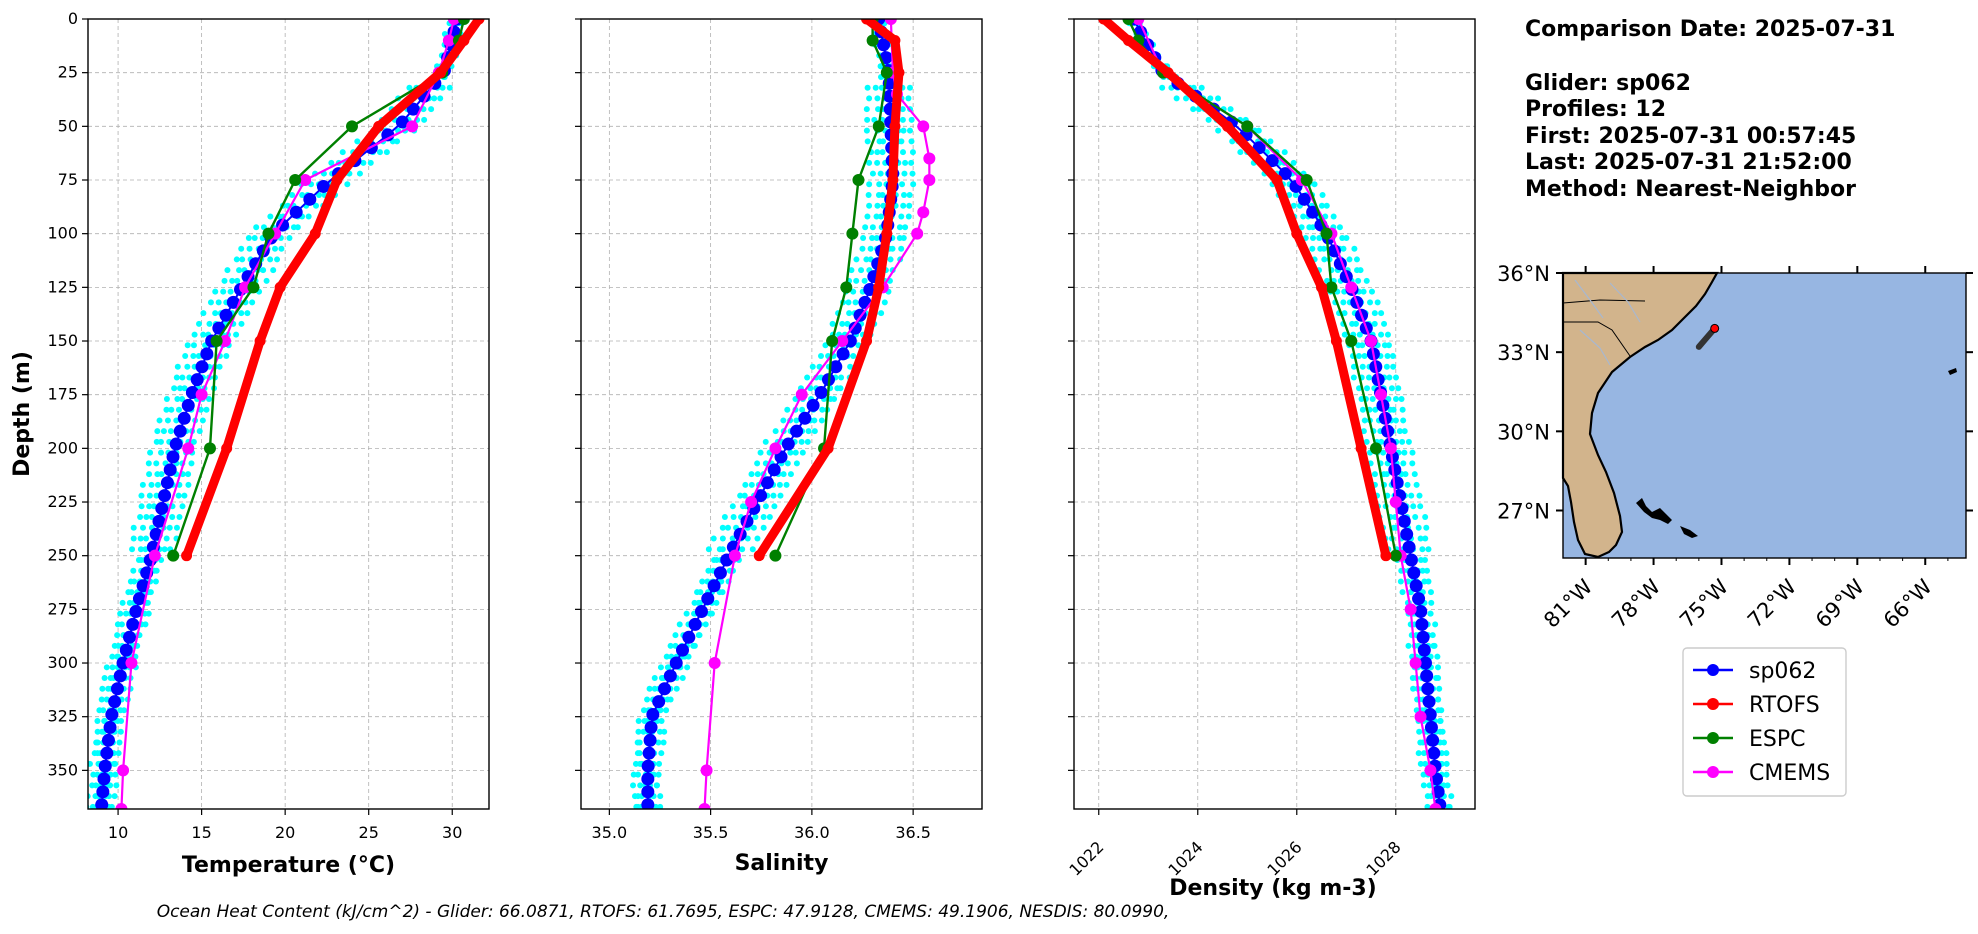  I want to click on legend-label: ESPC, so click(1777, 739).